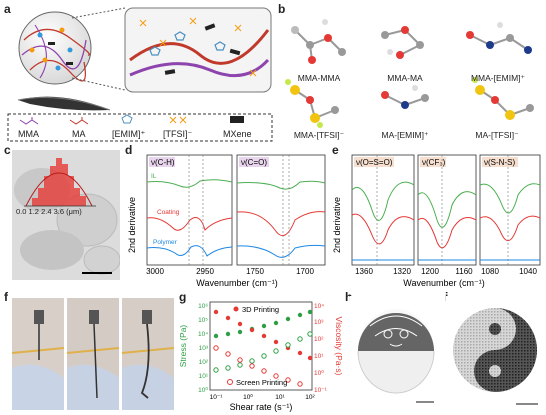 This screenshot has height=415, width=546. Describe the element at coordinates (60, 182) in the screenshot. I see `size-histogram` at that location.